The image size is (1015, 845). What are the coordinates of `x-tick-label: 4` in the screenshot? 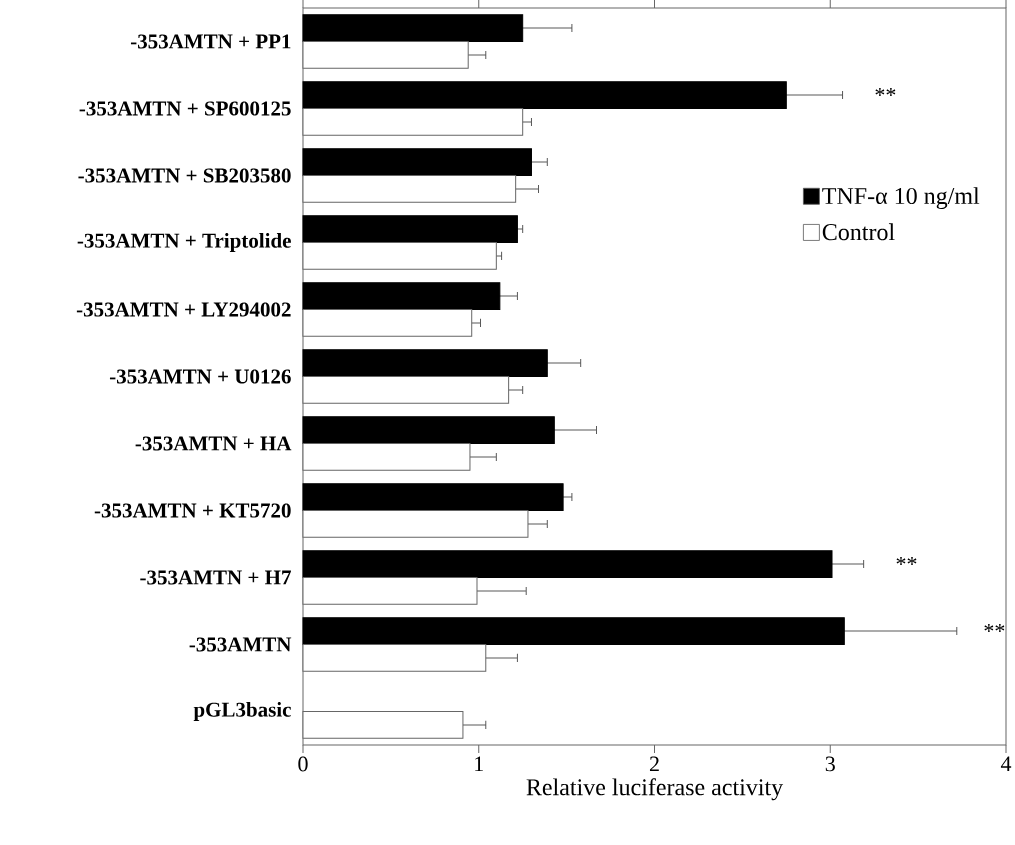 It's located at (1006, 764).